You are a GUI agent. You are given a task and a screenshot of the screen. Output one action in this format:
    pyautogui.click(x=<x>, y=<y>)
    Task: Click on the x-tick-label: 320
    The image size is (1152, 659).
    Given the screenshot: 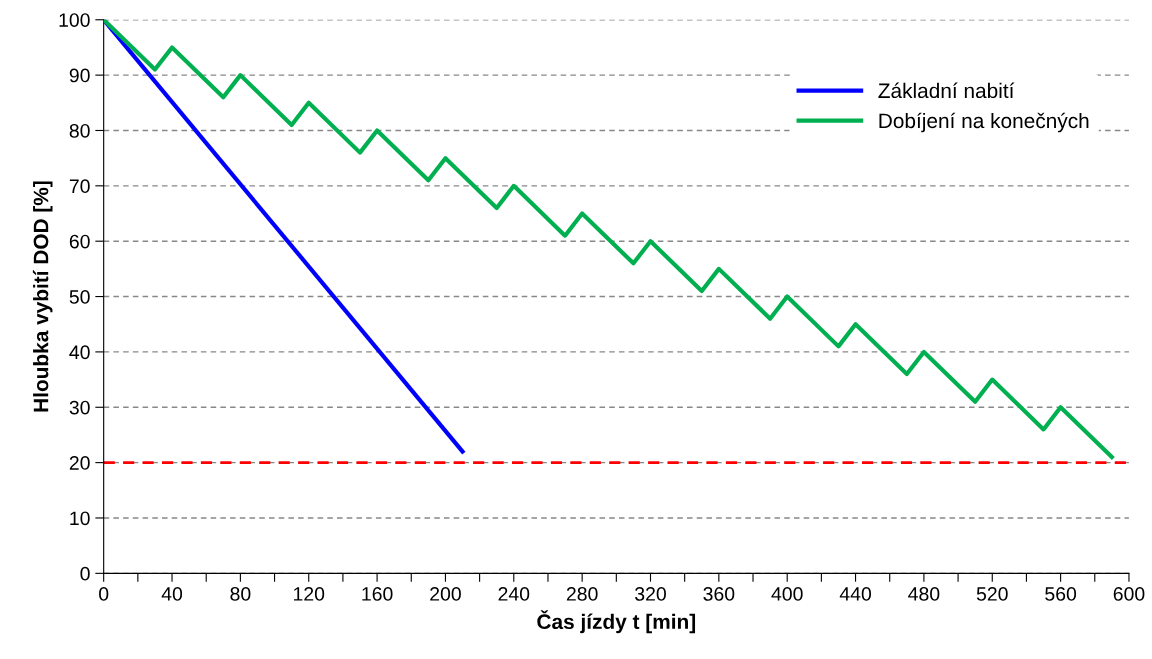 What is the action you would take?
    pyautogui.click(x=650, y=594)
    